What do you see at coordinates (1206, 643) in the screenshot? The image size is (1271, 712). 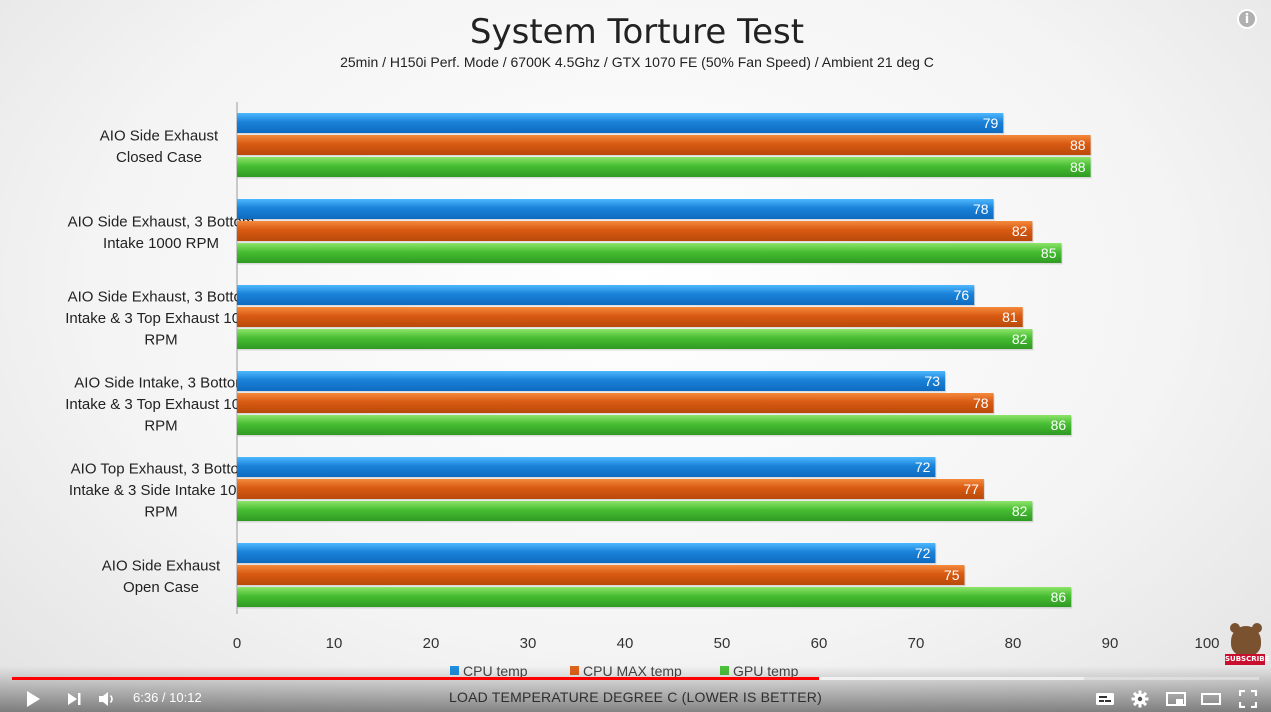 I see `x-tick-label: 100` at bounding box center [1206, 643].